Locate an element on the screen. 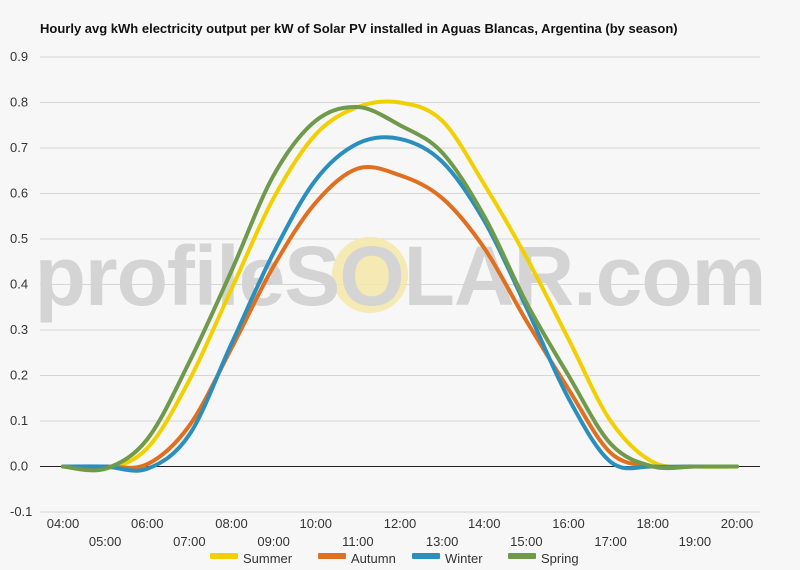  legend-label: Summer is located at coordinates (268, 558).